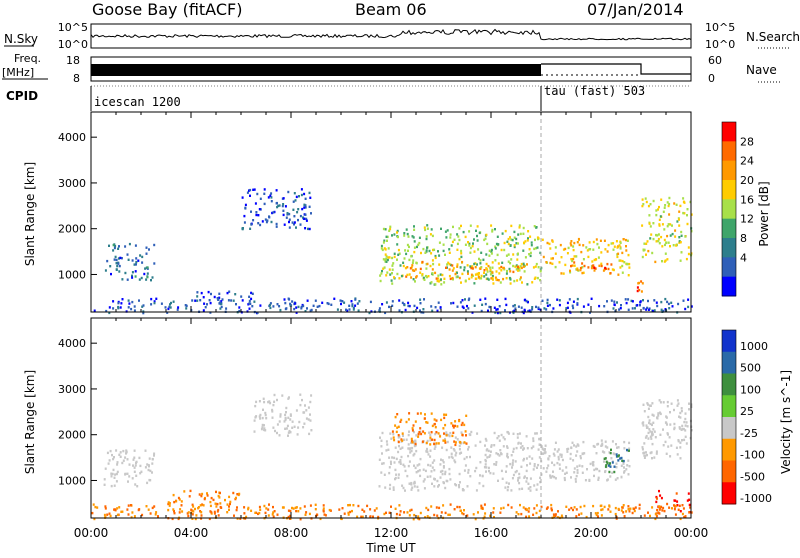 This screenshot has height=558, width=800. Describe the element at coordinates (18, 72) in the screenshot. I see `freq-unit-label: [MHz]` at that location.